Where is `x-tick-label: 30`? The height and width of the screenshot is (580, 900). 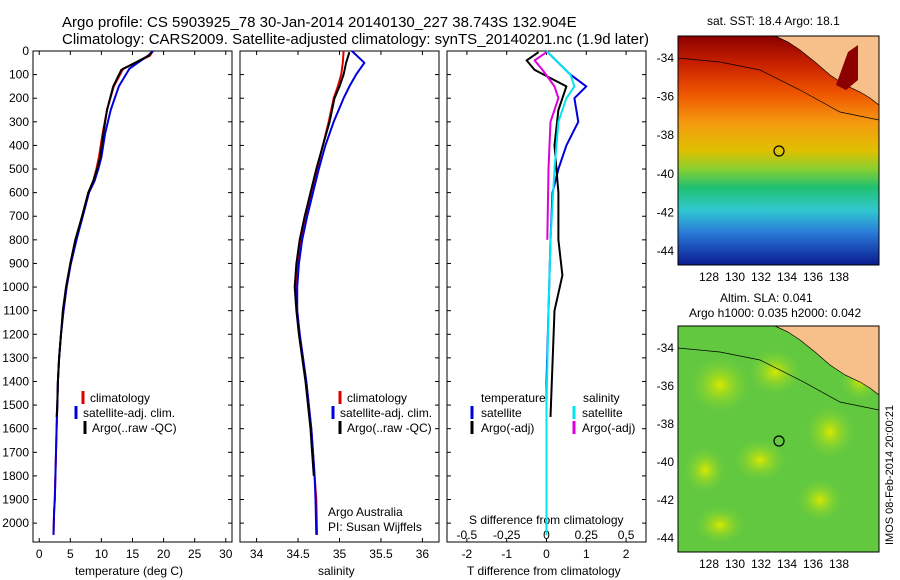
x-tick-label: 30 is located at coordinates (226, 554).